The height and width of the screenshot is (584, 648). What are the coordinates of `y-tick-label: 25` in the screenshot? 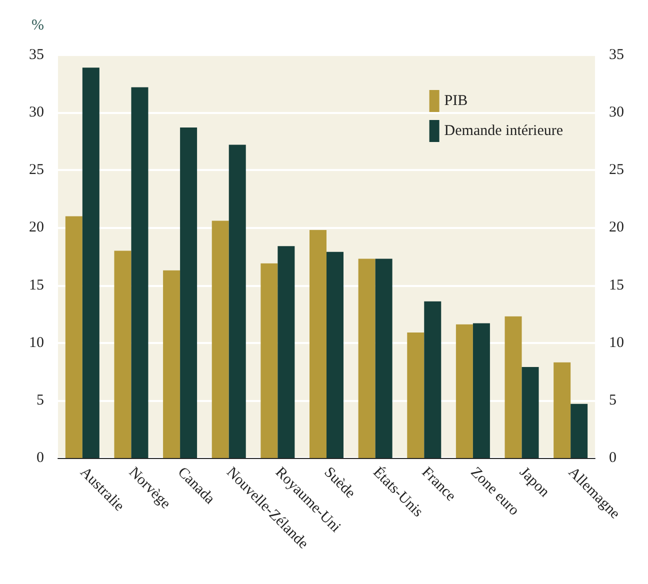 It's located at (36, 170).